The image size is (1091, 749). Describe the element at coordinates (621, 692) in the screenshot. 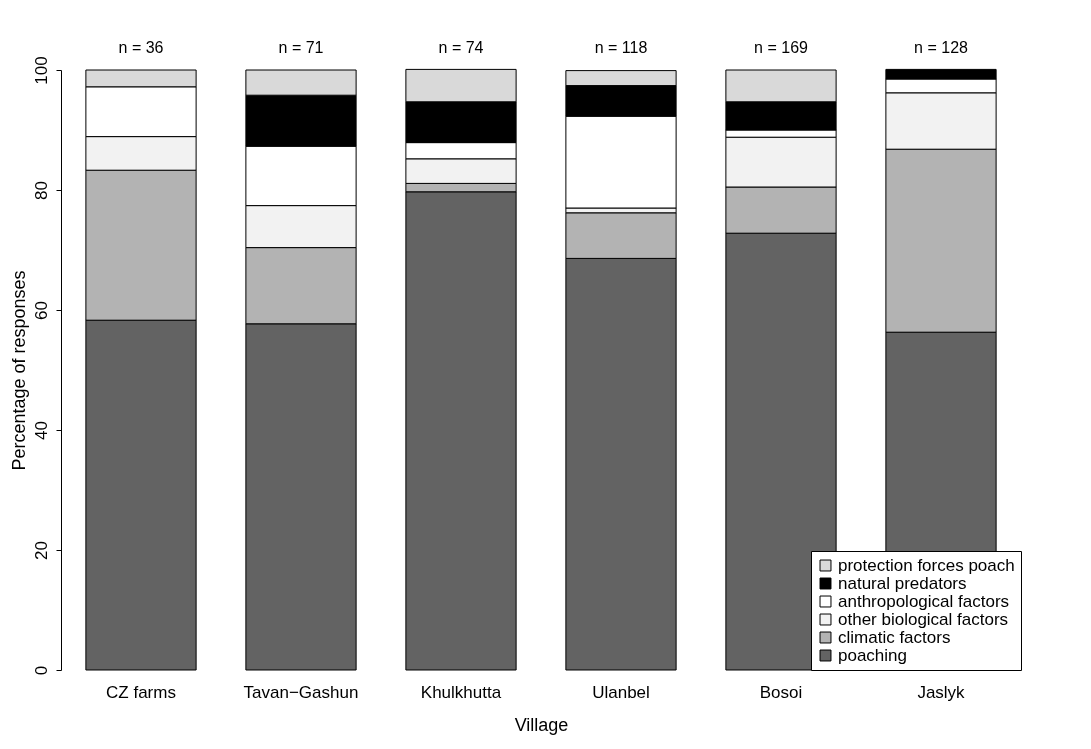

I see `x-tick-label: Ulanbel` at that location.